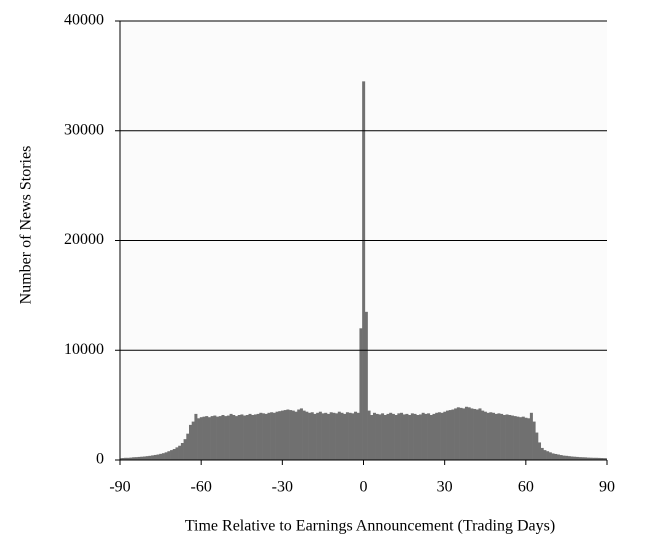  Describe the element at coordinates (526, 487) in the screenshot. I see `x-tick-label: 60` at that location.